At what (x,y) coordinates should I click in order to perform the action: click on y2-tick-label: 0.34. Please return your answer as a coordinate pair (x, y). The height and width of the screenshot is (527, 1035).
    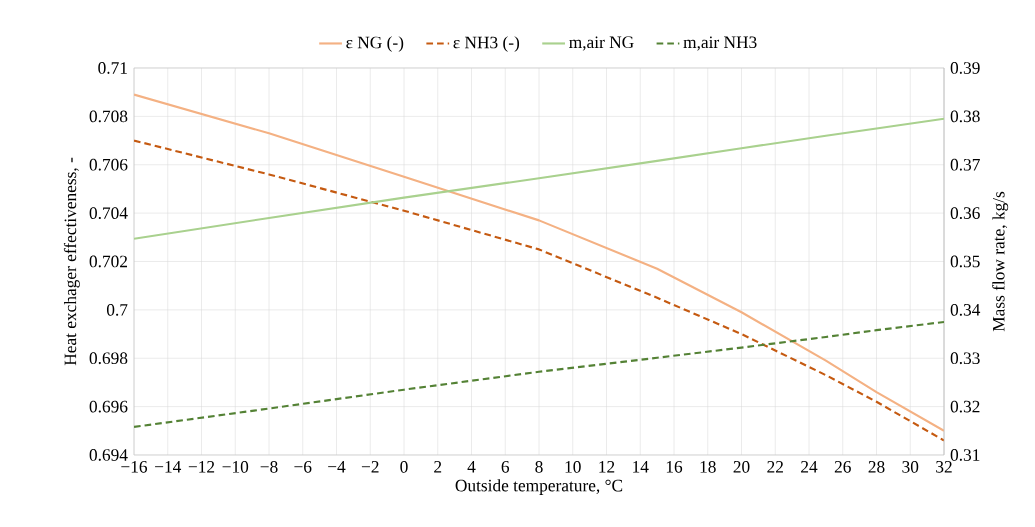
    Looking at the image, I should click on (965, 309).